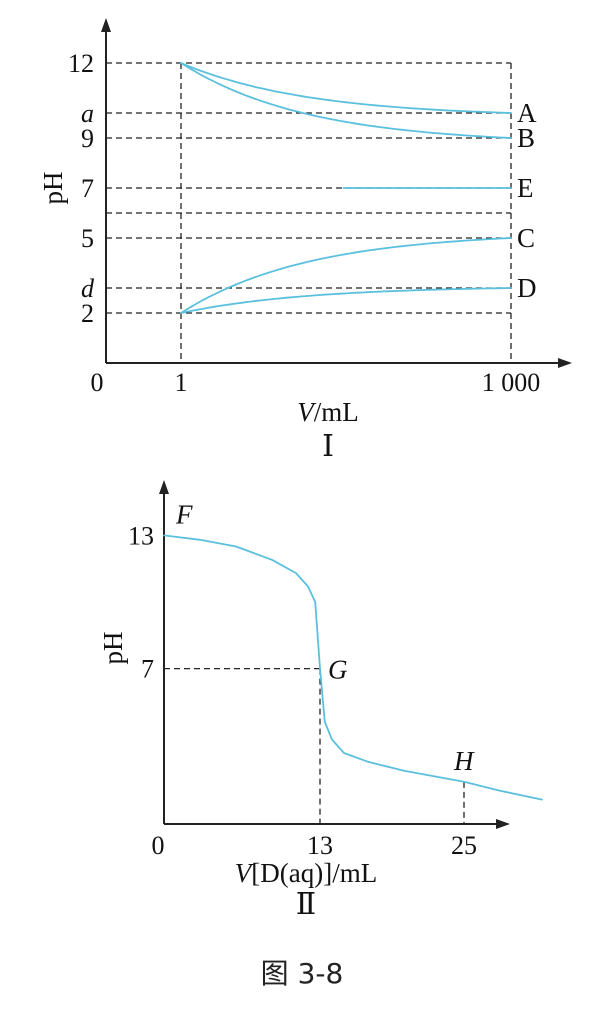 This screenshot has width=614, height=1013. I want to click on x-tick-label: 1, so click(181, 382).